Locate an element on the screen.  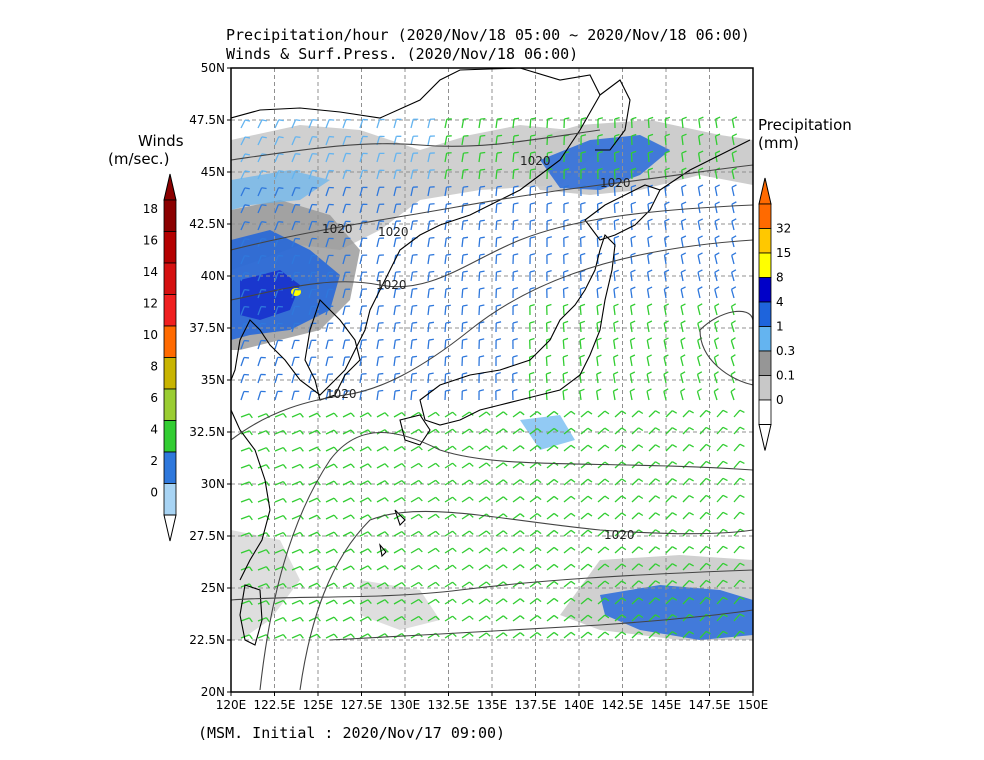
winds-colorbar-unit: (m/sec.) is located at coordinates (138, 159).